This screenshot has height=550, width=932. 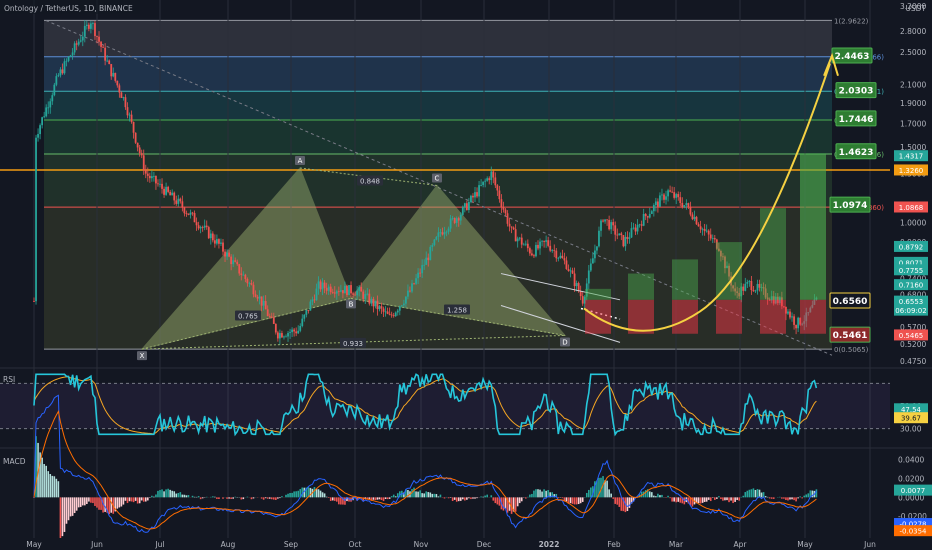 I want to click on target-label-box, so click(x=850, y=300).